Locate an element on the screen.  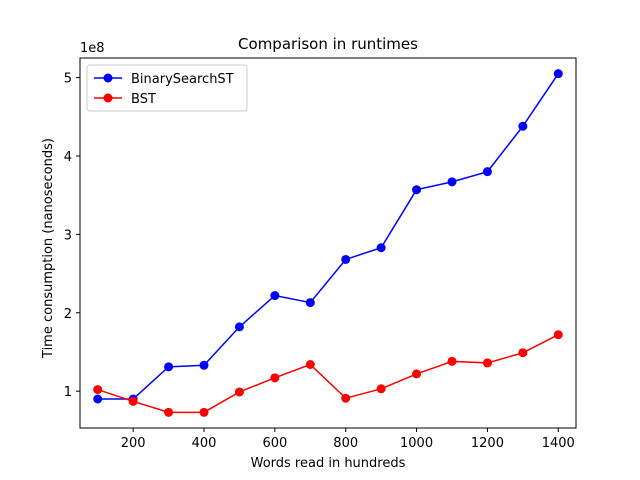
x-tick-label: 400 is located at coordinates (204, 443).